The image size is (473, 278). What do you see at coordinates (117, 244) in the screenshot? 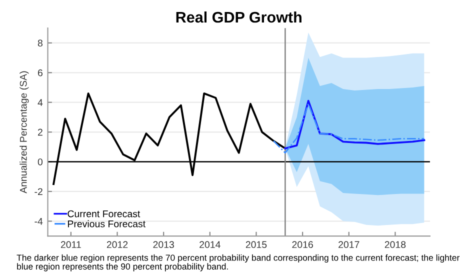
I see `x-tick-label: 2012` at bounding box center [117, 244].